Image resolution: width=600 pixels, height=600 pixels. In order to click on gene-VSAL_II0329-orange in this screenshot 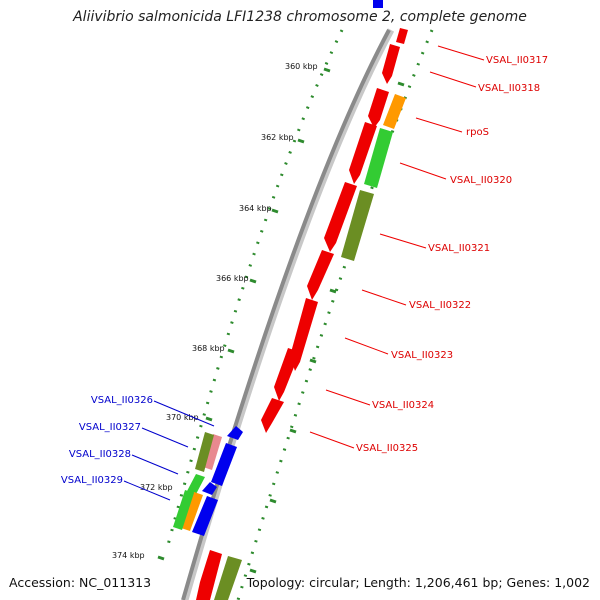, I will do `click(192, 511)`.